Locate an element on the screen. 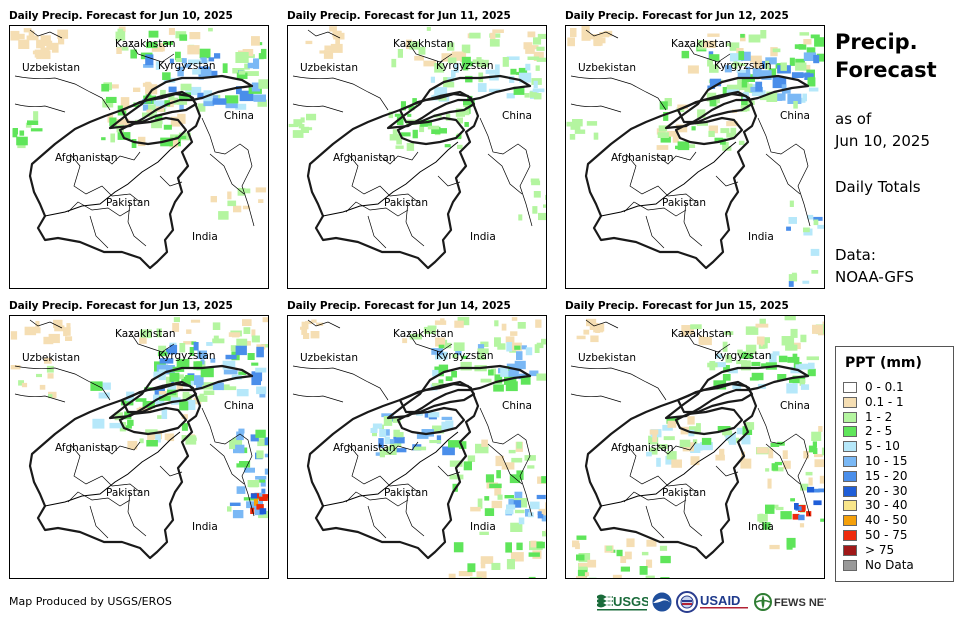 The image size is (970, 619). map-label-kazakhstan: Kazakhstan is located at coordinates (701, 334).